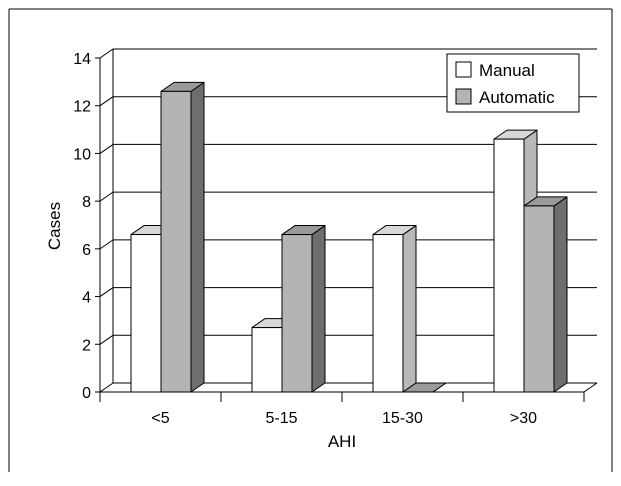 Image resolution: width=621 pixels, height=486 pixels. Describe the element at coordinates (463, 96) in the screenshot. I see `legend-swatch-automatic` at that location.